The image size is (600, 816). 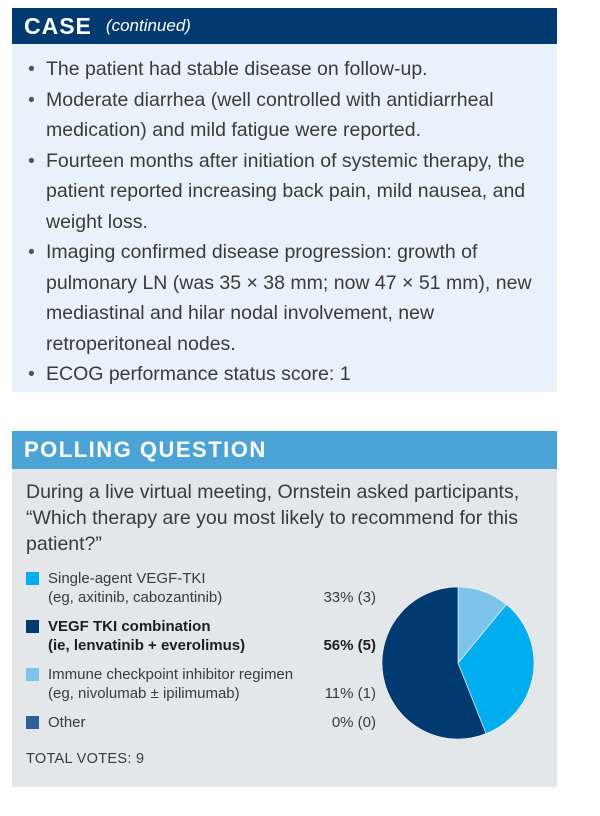 What do you see at coordinates (283, 374) in the screenshot?
I see `case-bullet: ECOG performance status score: 1` at bounding box center [283, 374].